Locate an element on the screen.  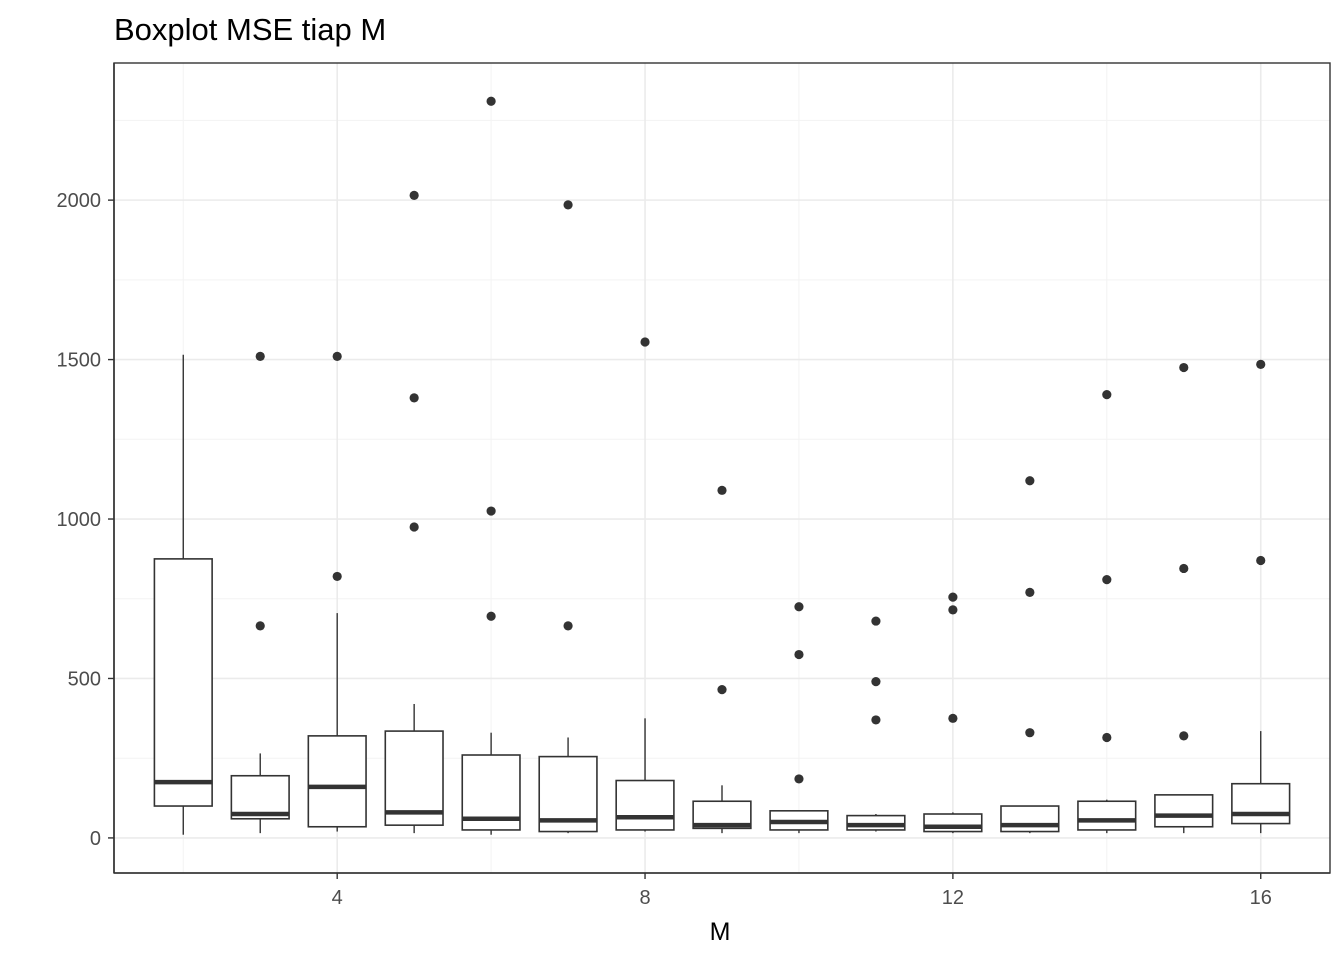
y-tick-label: 1500 is located at coordinates (79, 361).